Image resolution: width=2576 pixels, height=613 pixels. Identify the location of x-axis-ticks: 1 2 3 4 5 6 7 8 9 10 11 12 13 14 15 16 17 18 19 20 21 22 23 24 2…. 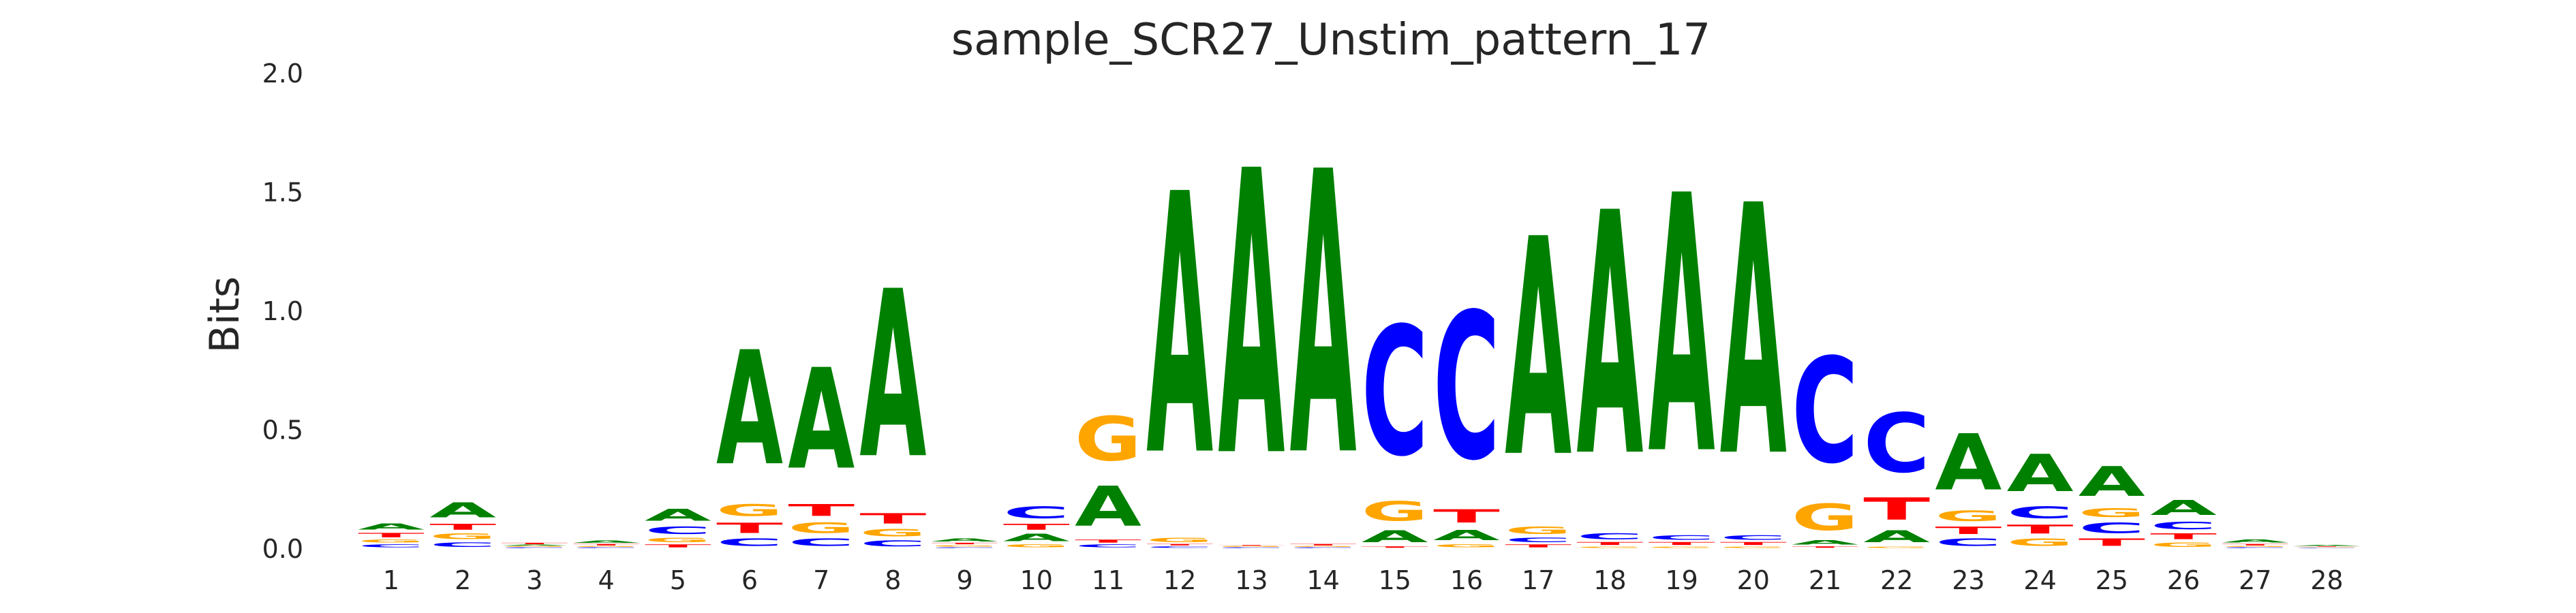
(1363, 580).